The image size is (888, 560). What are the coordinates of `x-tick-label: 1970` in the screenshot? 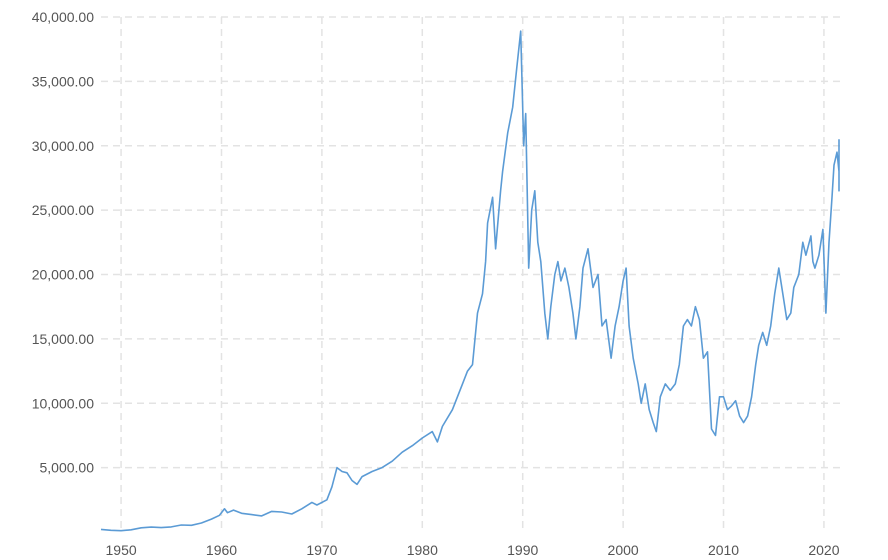 It's located at (321, 550).